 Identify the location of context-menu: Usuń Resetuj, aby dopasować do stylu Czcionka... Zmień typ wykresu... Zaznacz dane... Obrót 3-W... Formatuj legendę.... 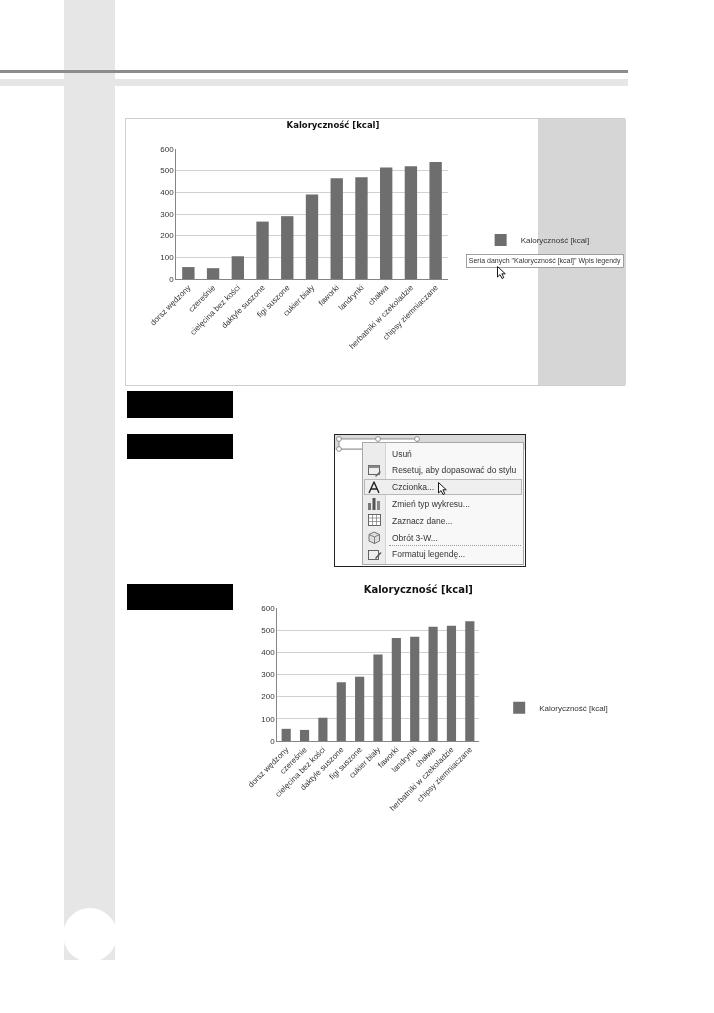
(443, 503).